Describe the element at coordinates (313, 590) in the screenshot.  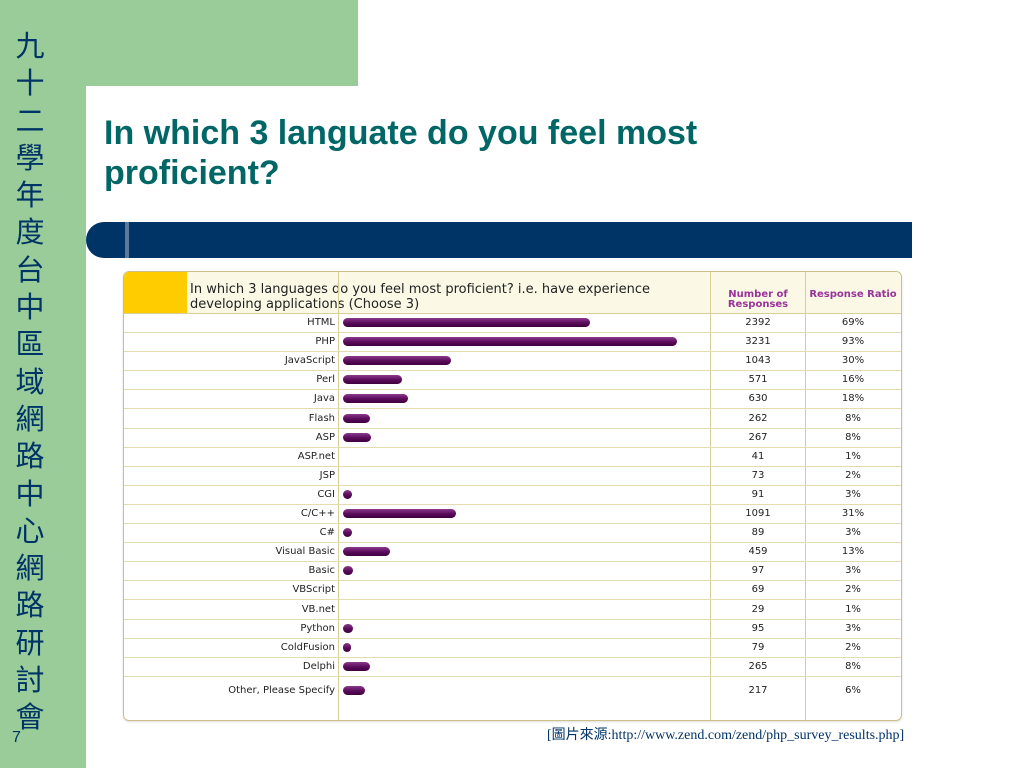
I see `category-label: VBScript` at that location.